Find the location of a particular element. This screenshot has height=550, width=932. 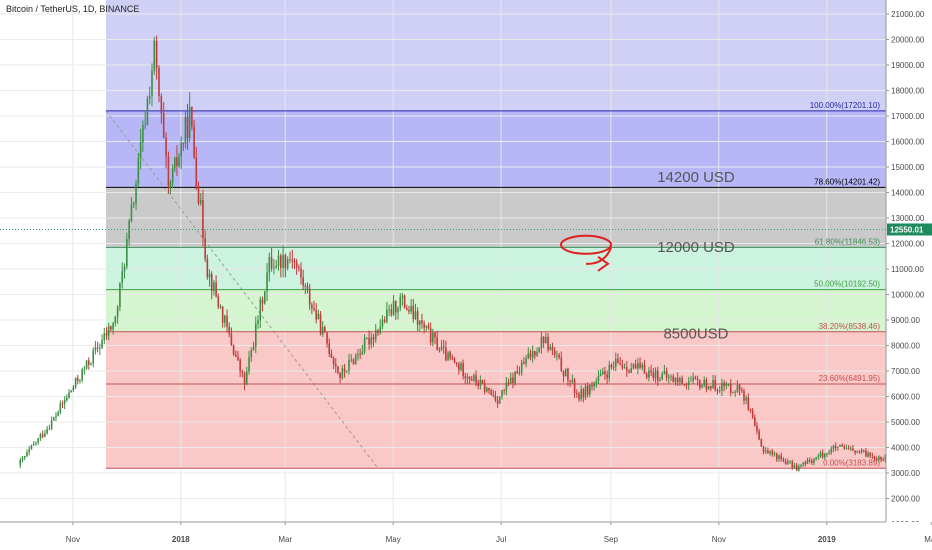

price-axis-label: 11000.00 is located at coordinates (907, 269).